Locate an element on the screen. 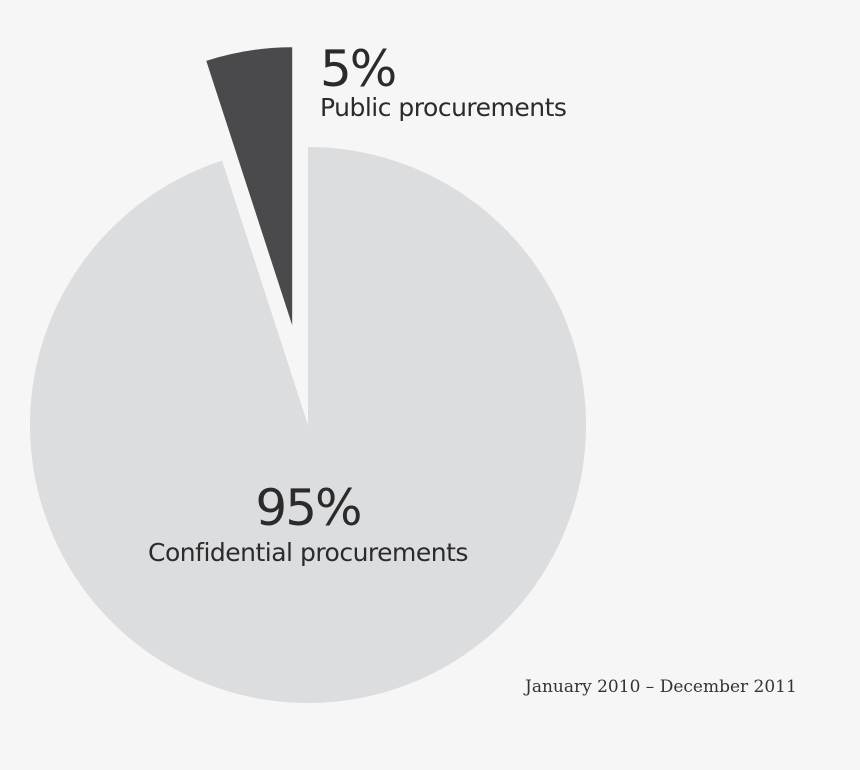 This screenshot has height=770, width=860. confidential-category: Confidential procurements is located at coordinates (308, 552).